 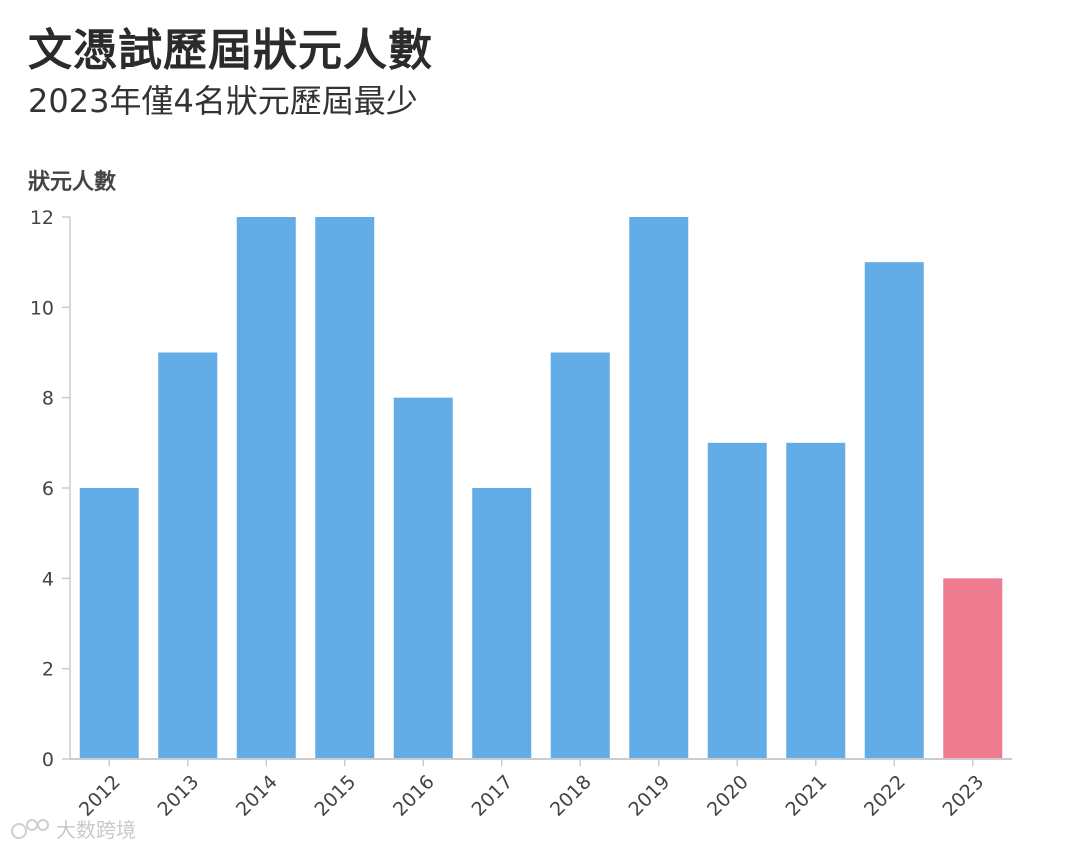 What do you see at coordinates (493, 796) in the screenshot?
I see `x-tick-label: 2017` at bounding box center [493, 796].